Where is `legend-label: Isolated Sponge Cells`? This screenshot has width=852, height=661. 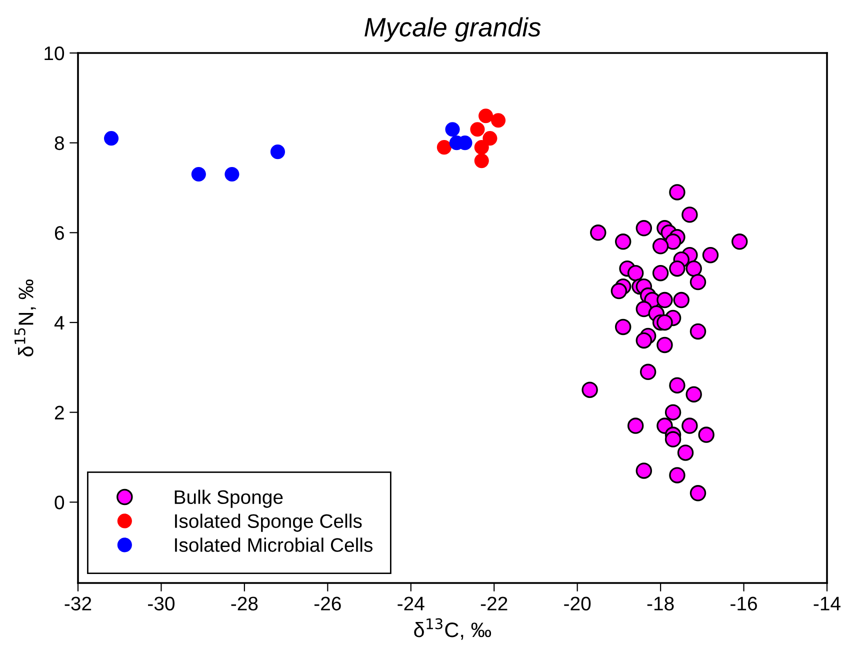 legend-label: Isolated Sponge Cells is located at coordinates (268, 523).